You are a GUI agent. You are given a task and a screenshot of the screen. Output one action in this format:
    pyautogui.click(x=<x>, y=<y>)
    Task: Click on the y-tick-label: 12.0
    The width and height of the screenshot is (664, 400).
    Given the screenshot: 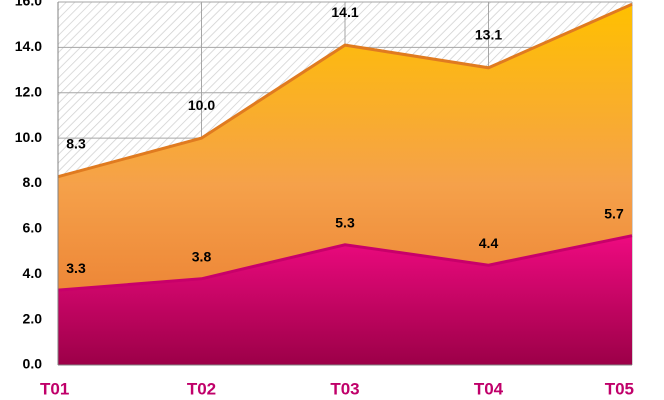 What is the action you would take?
    pyautogui.click(x=28, y=91)
    